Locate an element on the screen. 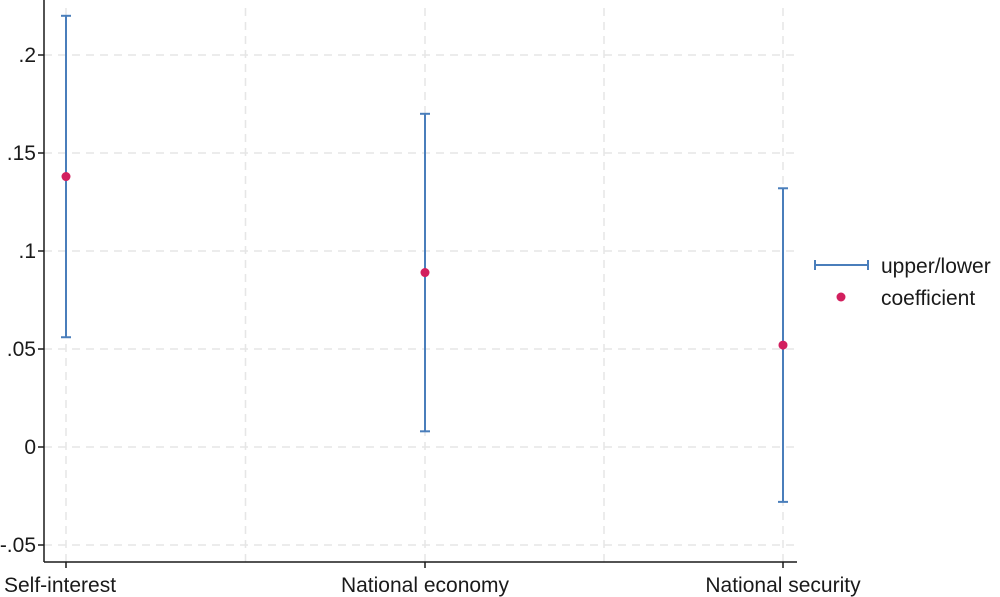 Image resolution: width=1000 pixels, height=597 pixels. x-tick-label: National economy is located at coordinates (425, 585).